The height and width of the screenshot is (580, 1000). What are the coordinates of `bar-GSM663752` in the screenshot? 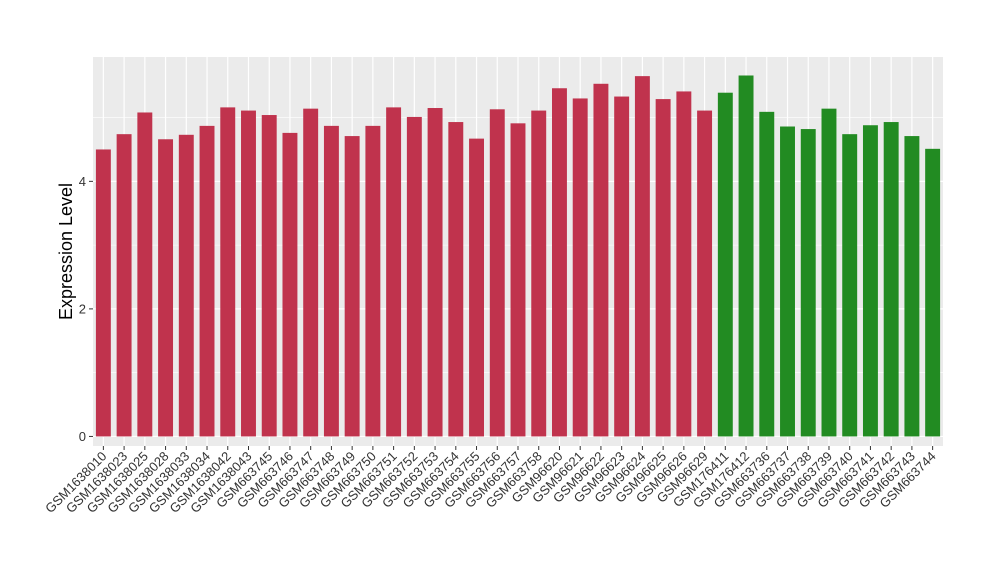 It's located at (414, 276).